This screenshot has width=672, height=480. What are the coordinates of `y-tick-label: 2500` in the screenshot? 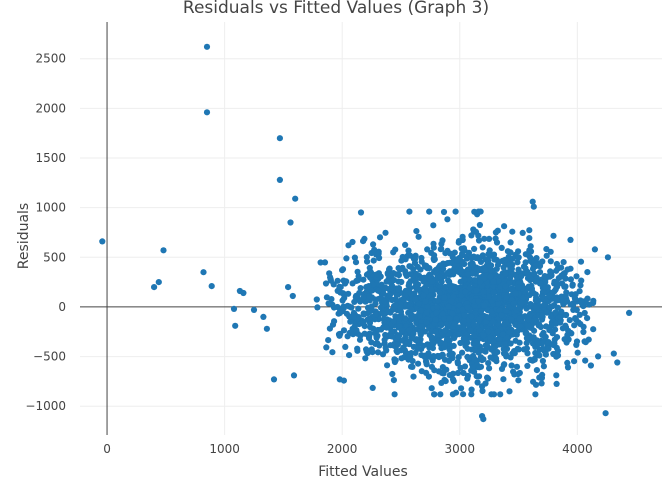 It's located at (50, 59).